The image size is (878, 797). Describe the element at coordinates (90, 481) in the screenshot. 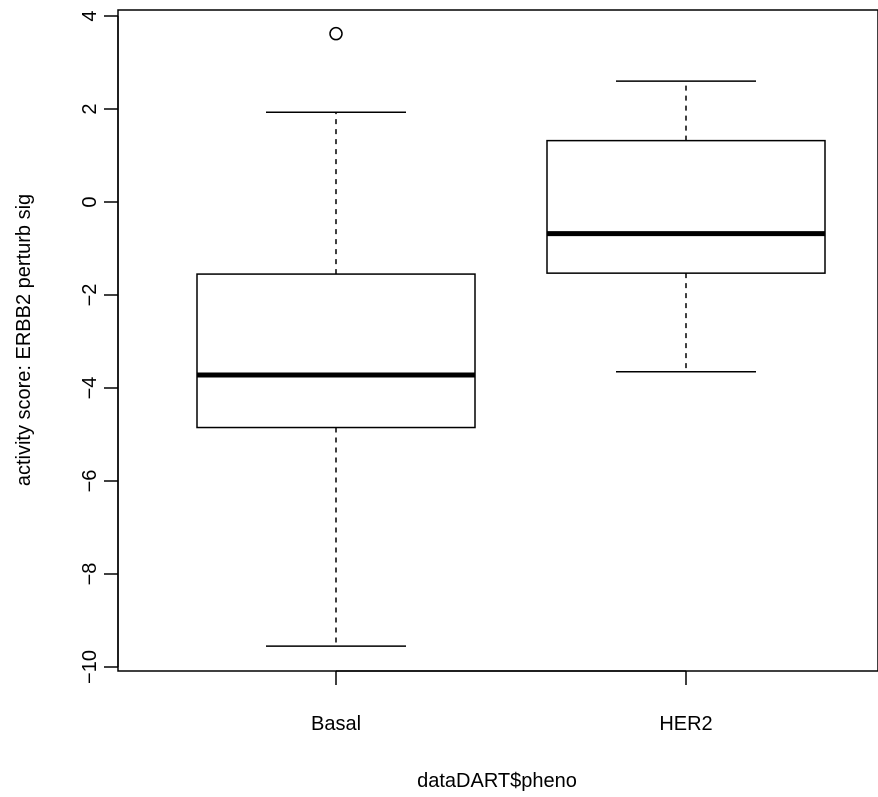

I see `y-tick-label: −6` at that location.